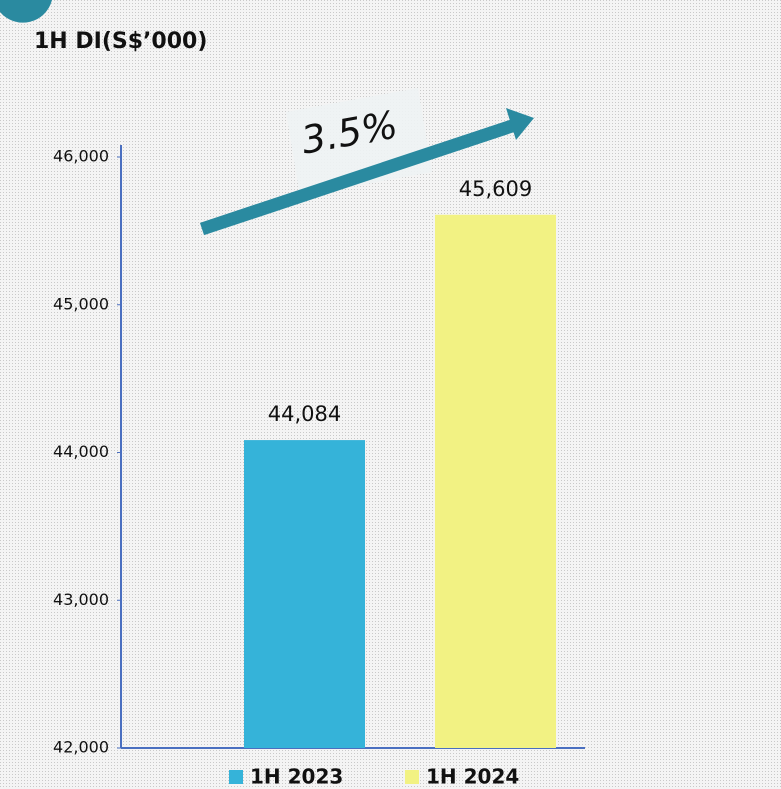 The image size is (781, 789). Describe the element at coordinates (81, 451) in the screenshot. I see `y-tick-label: 44,000` at that location.